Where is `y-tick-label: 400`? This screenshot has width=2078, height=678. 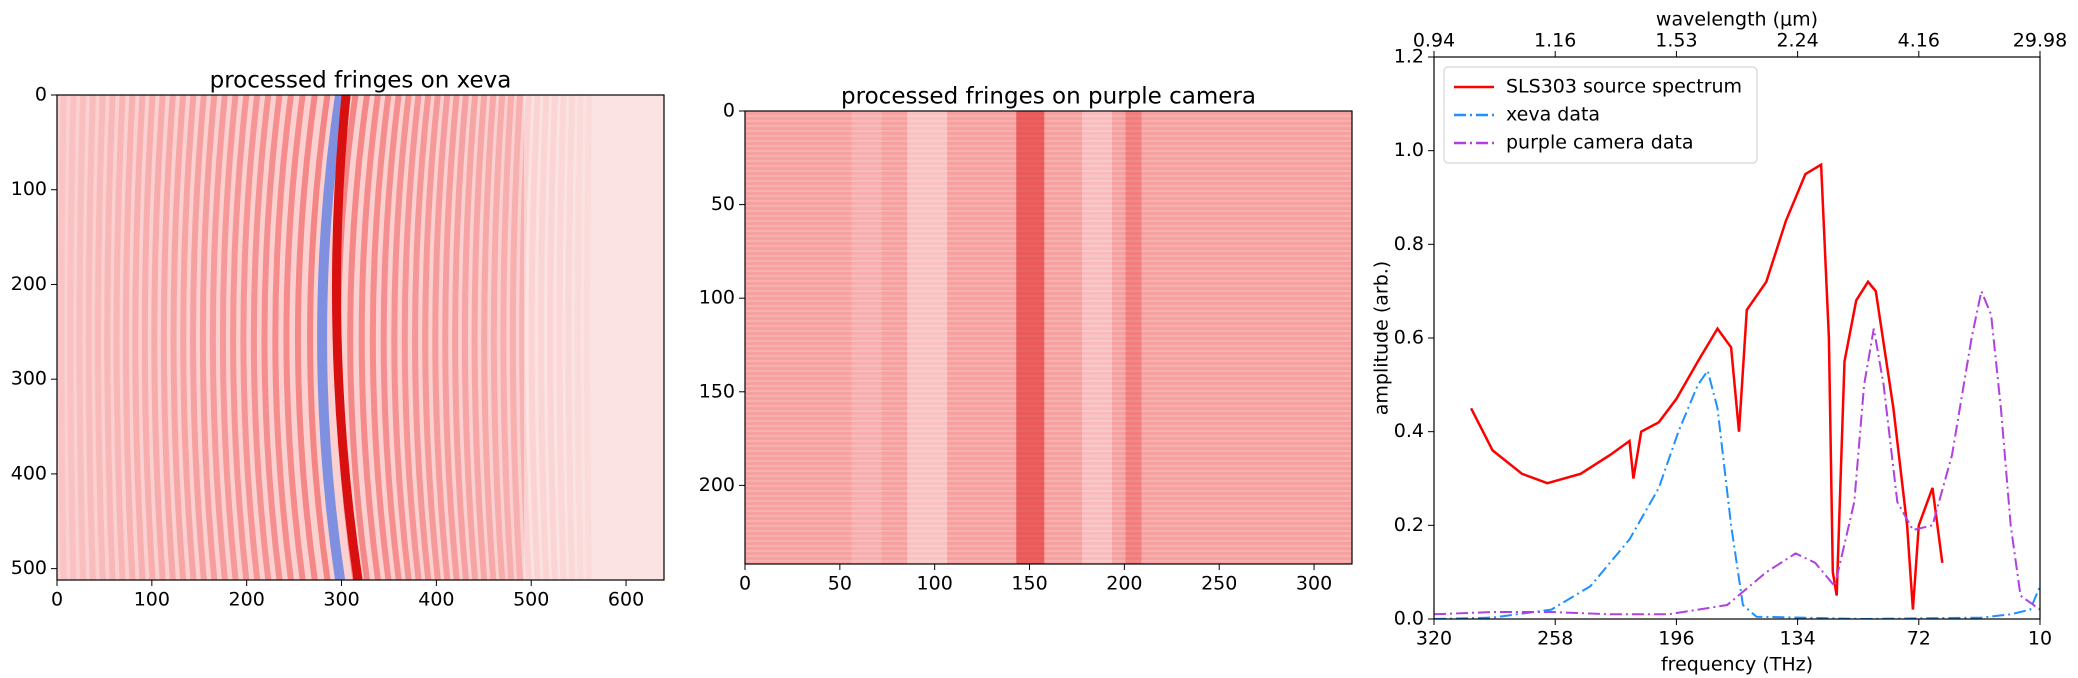
y-tick-label: 400 is located at coordinates (29, 473).